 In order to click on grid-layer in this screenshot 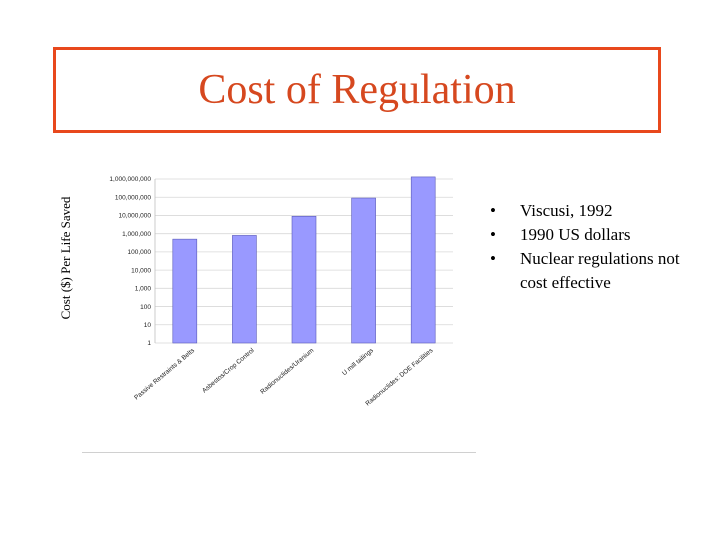, I will do `click(303, 261)`.